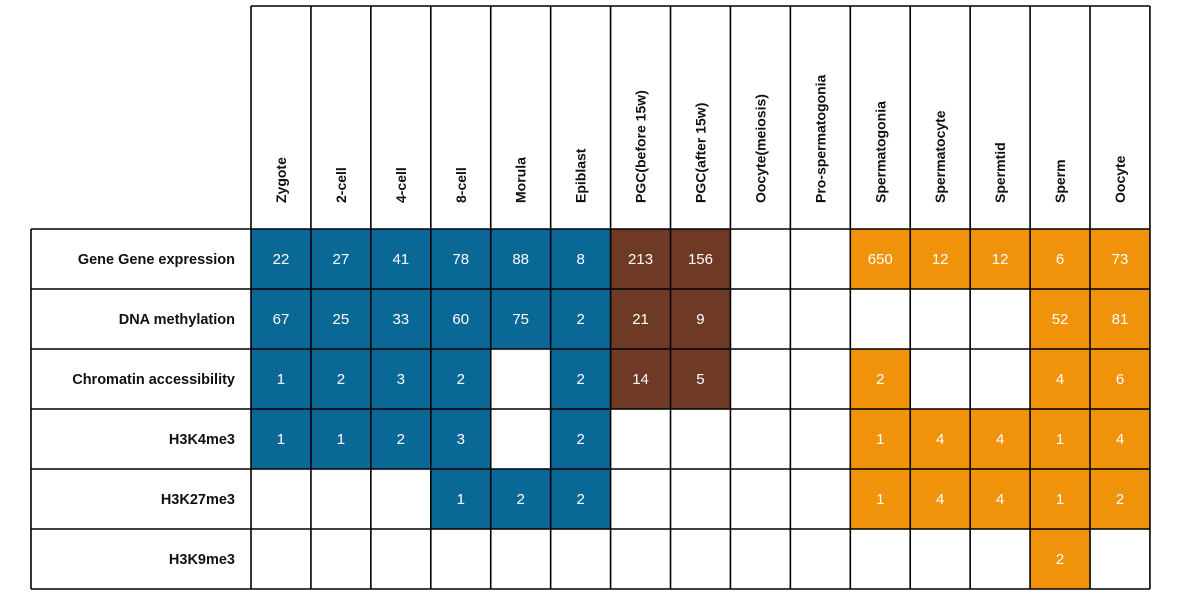 This screenshot has height=602, width=1177. I want to click on column-header: PGC(after 15w), so click(700, 153).